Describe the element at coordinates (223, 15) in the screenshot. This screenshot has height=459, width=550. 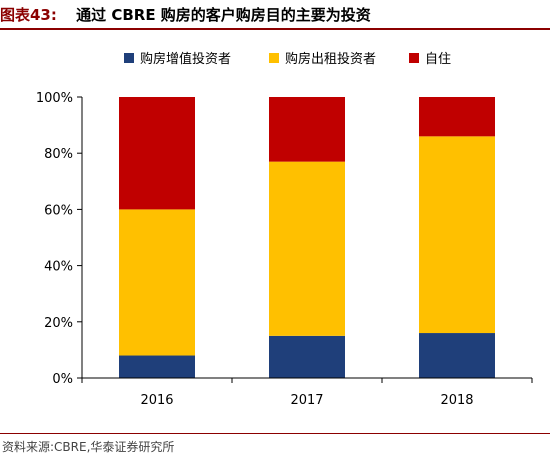
I see `figure-title-text: 通过 CBRE 购房的客户购房目的主要为投资` at that location.